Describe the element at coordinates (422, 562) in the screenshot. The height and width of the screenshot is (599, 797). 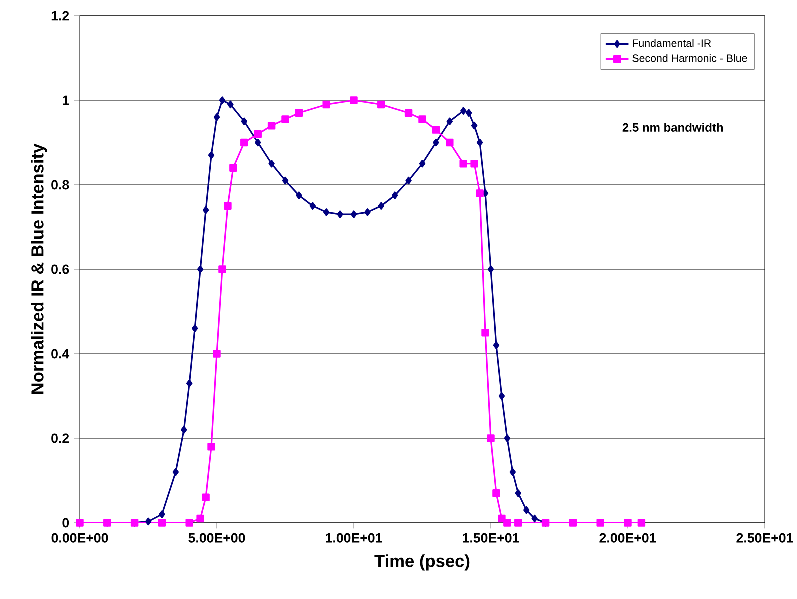
I see `x-axis-title: Time (psec)` at that location.